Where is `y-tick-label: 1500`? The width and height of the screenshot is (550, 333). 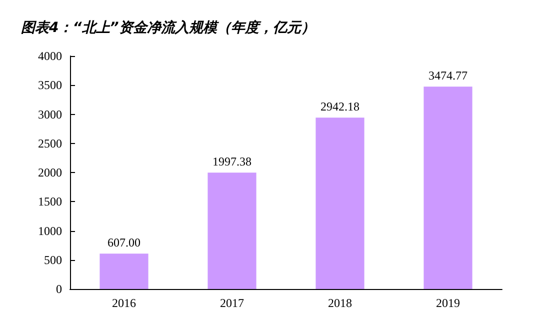 y-tick-label: 1500 is located at coordinates (50, 201).